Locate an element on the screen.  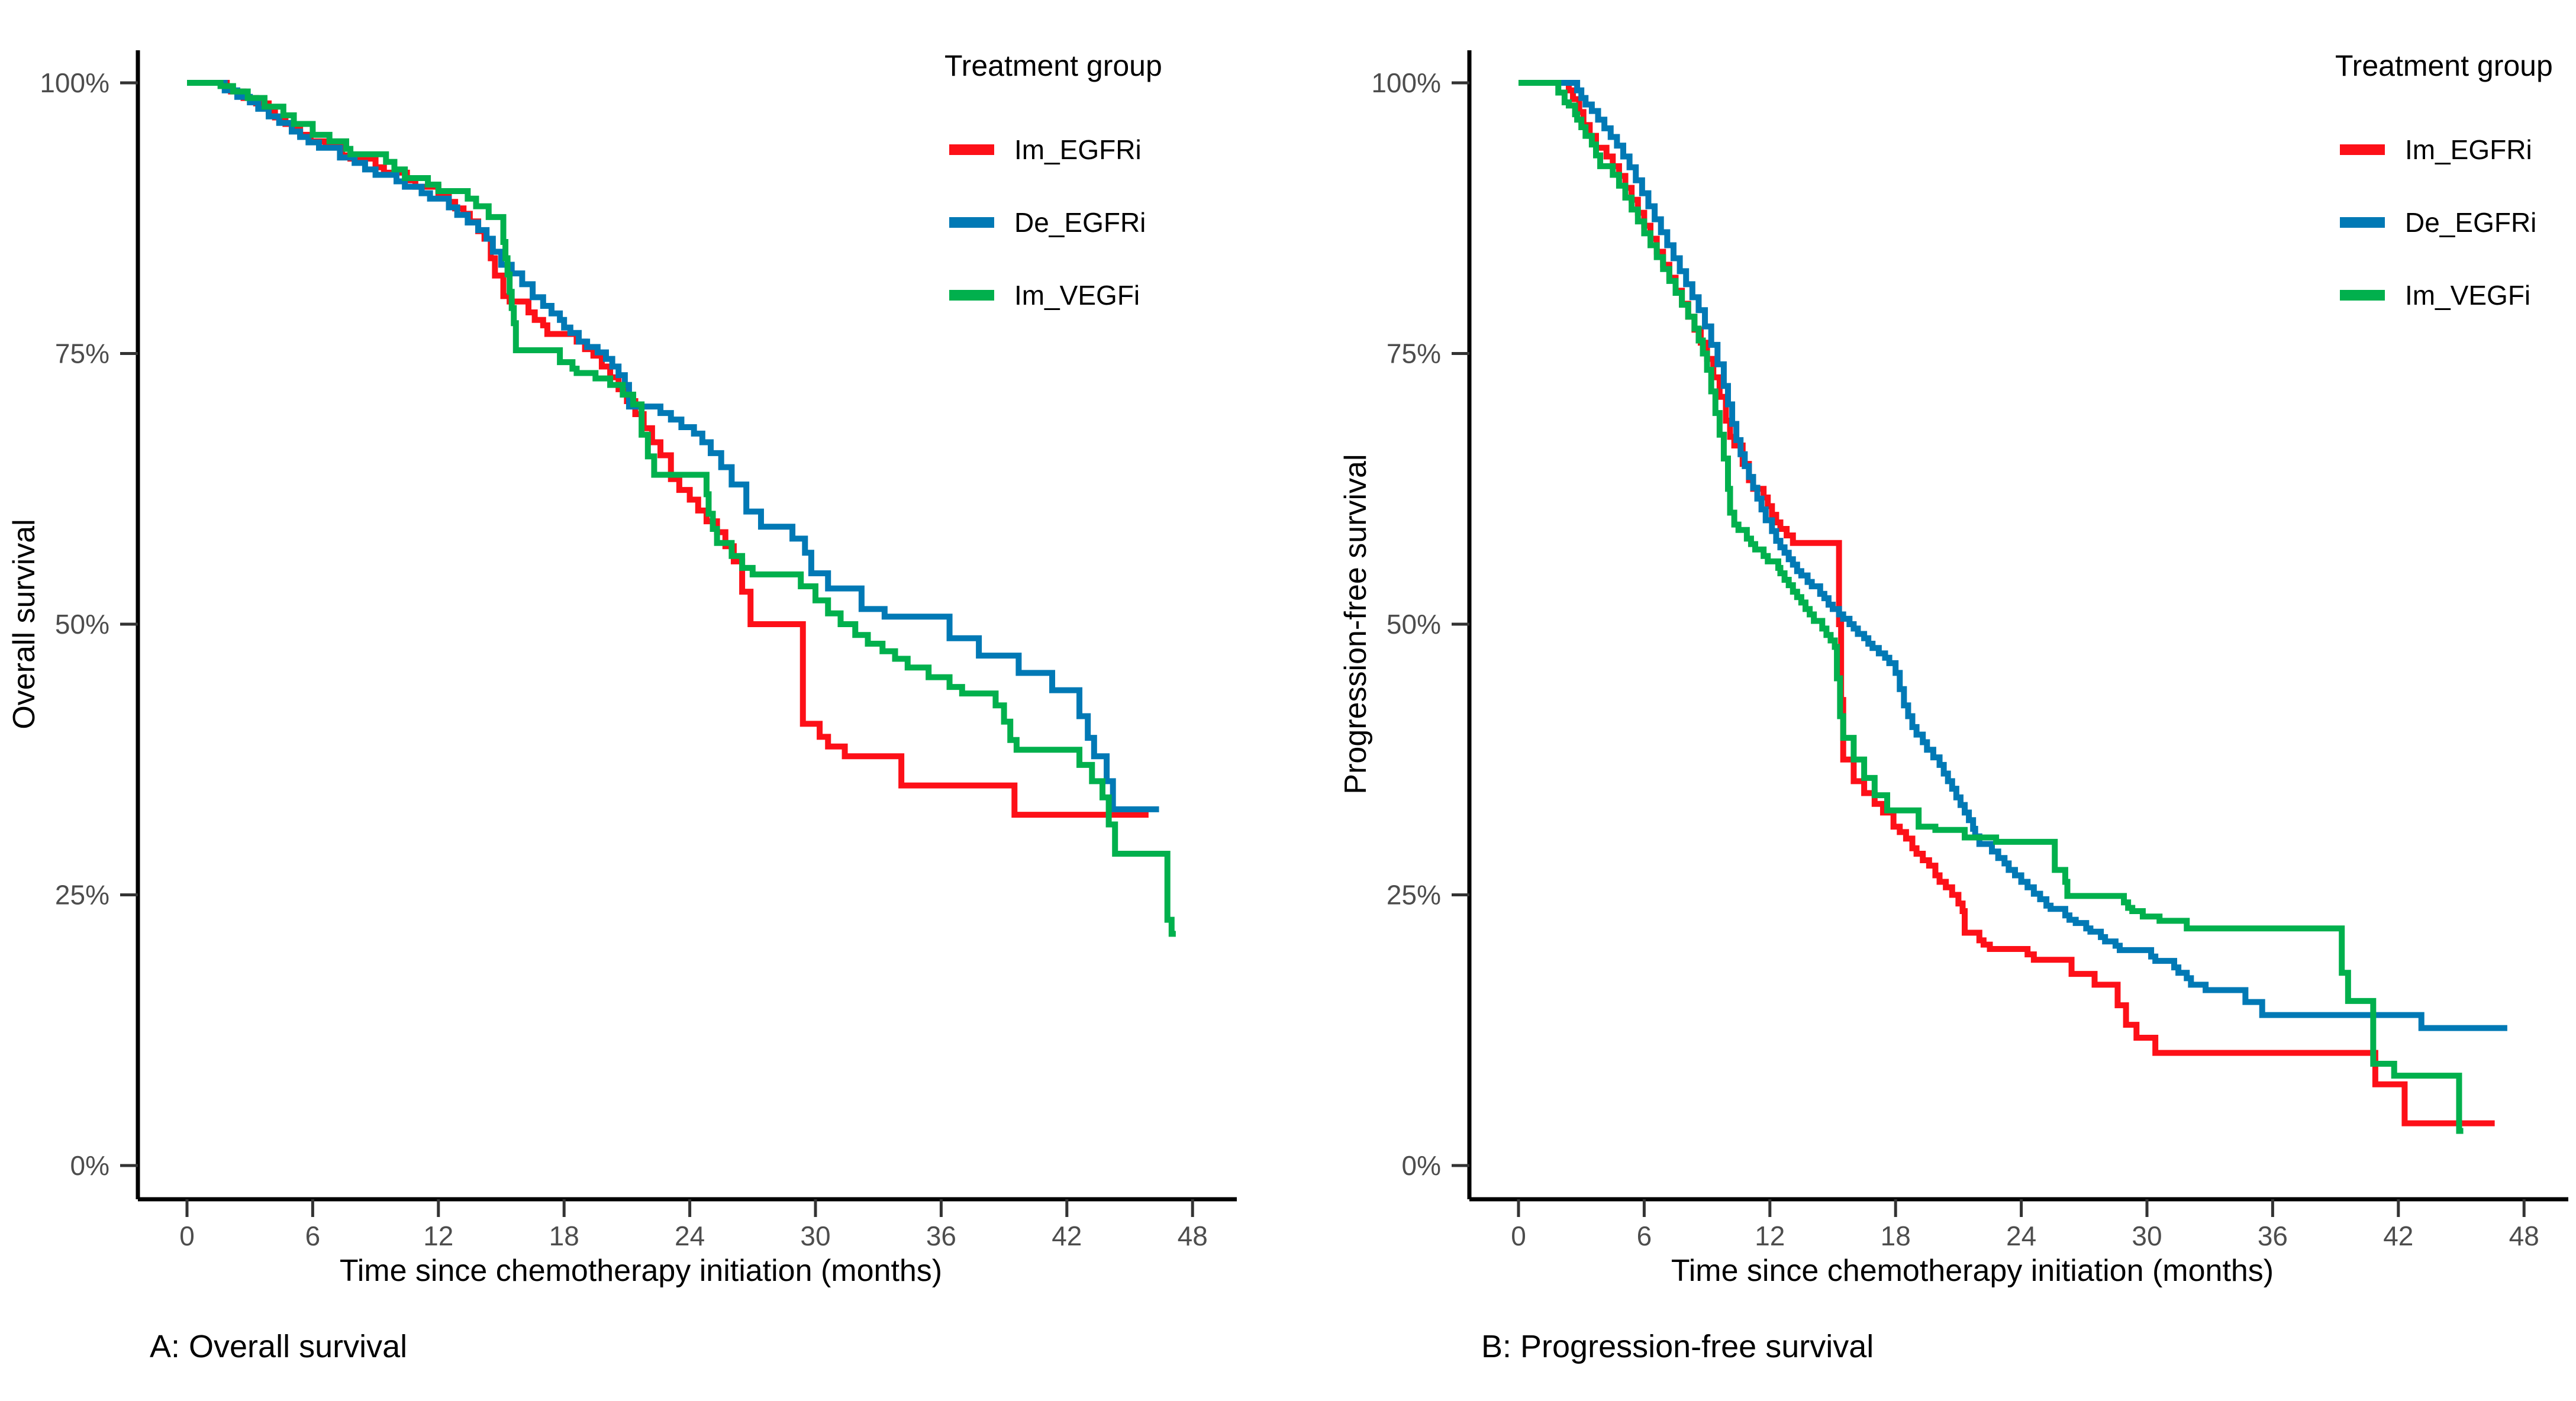
y-axis-title: Overall survival is located at coordinates (24, 624).